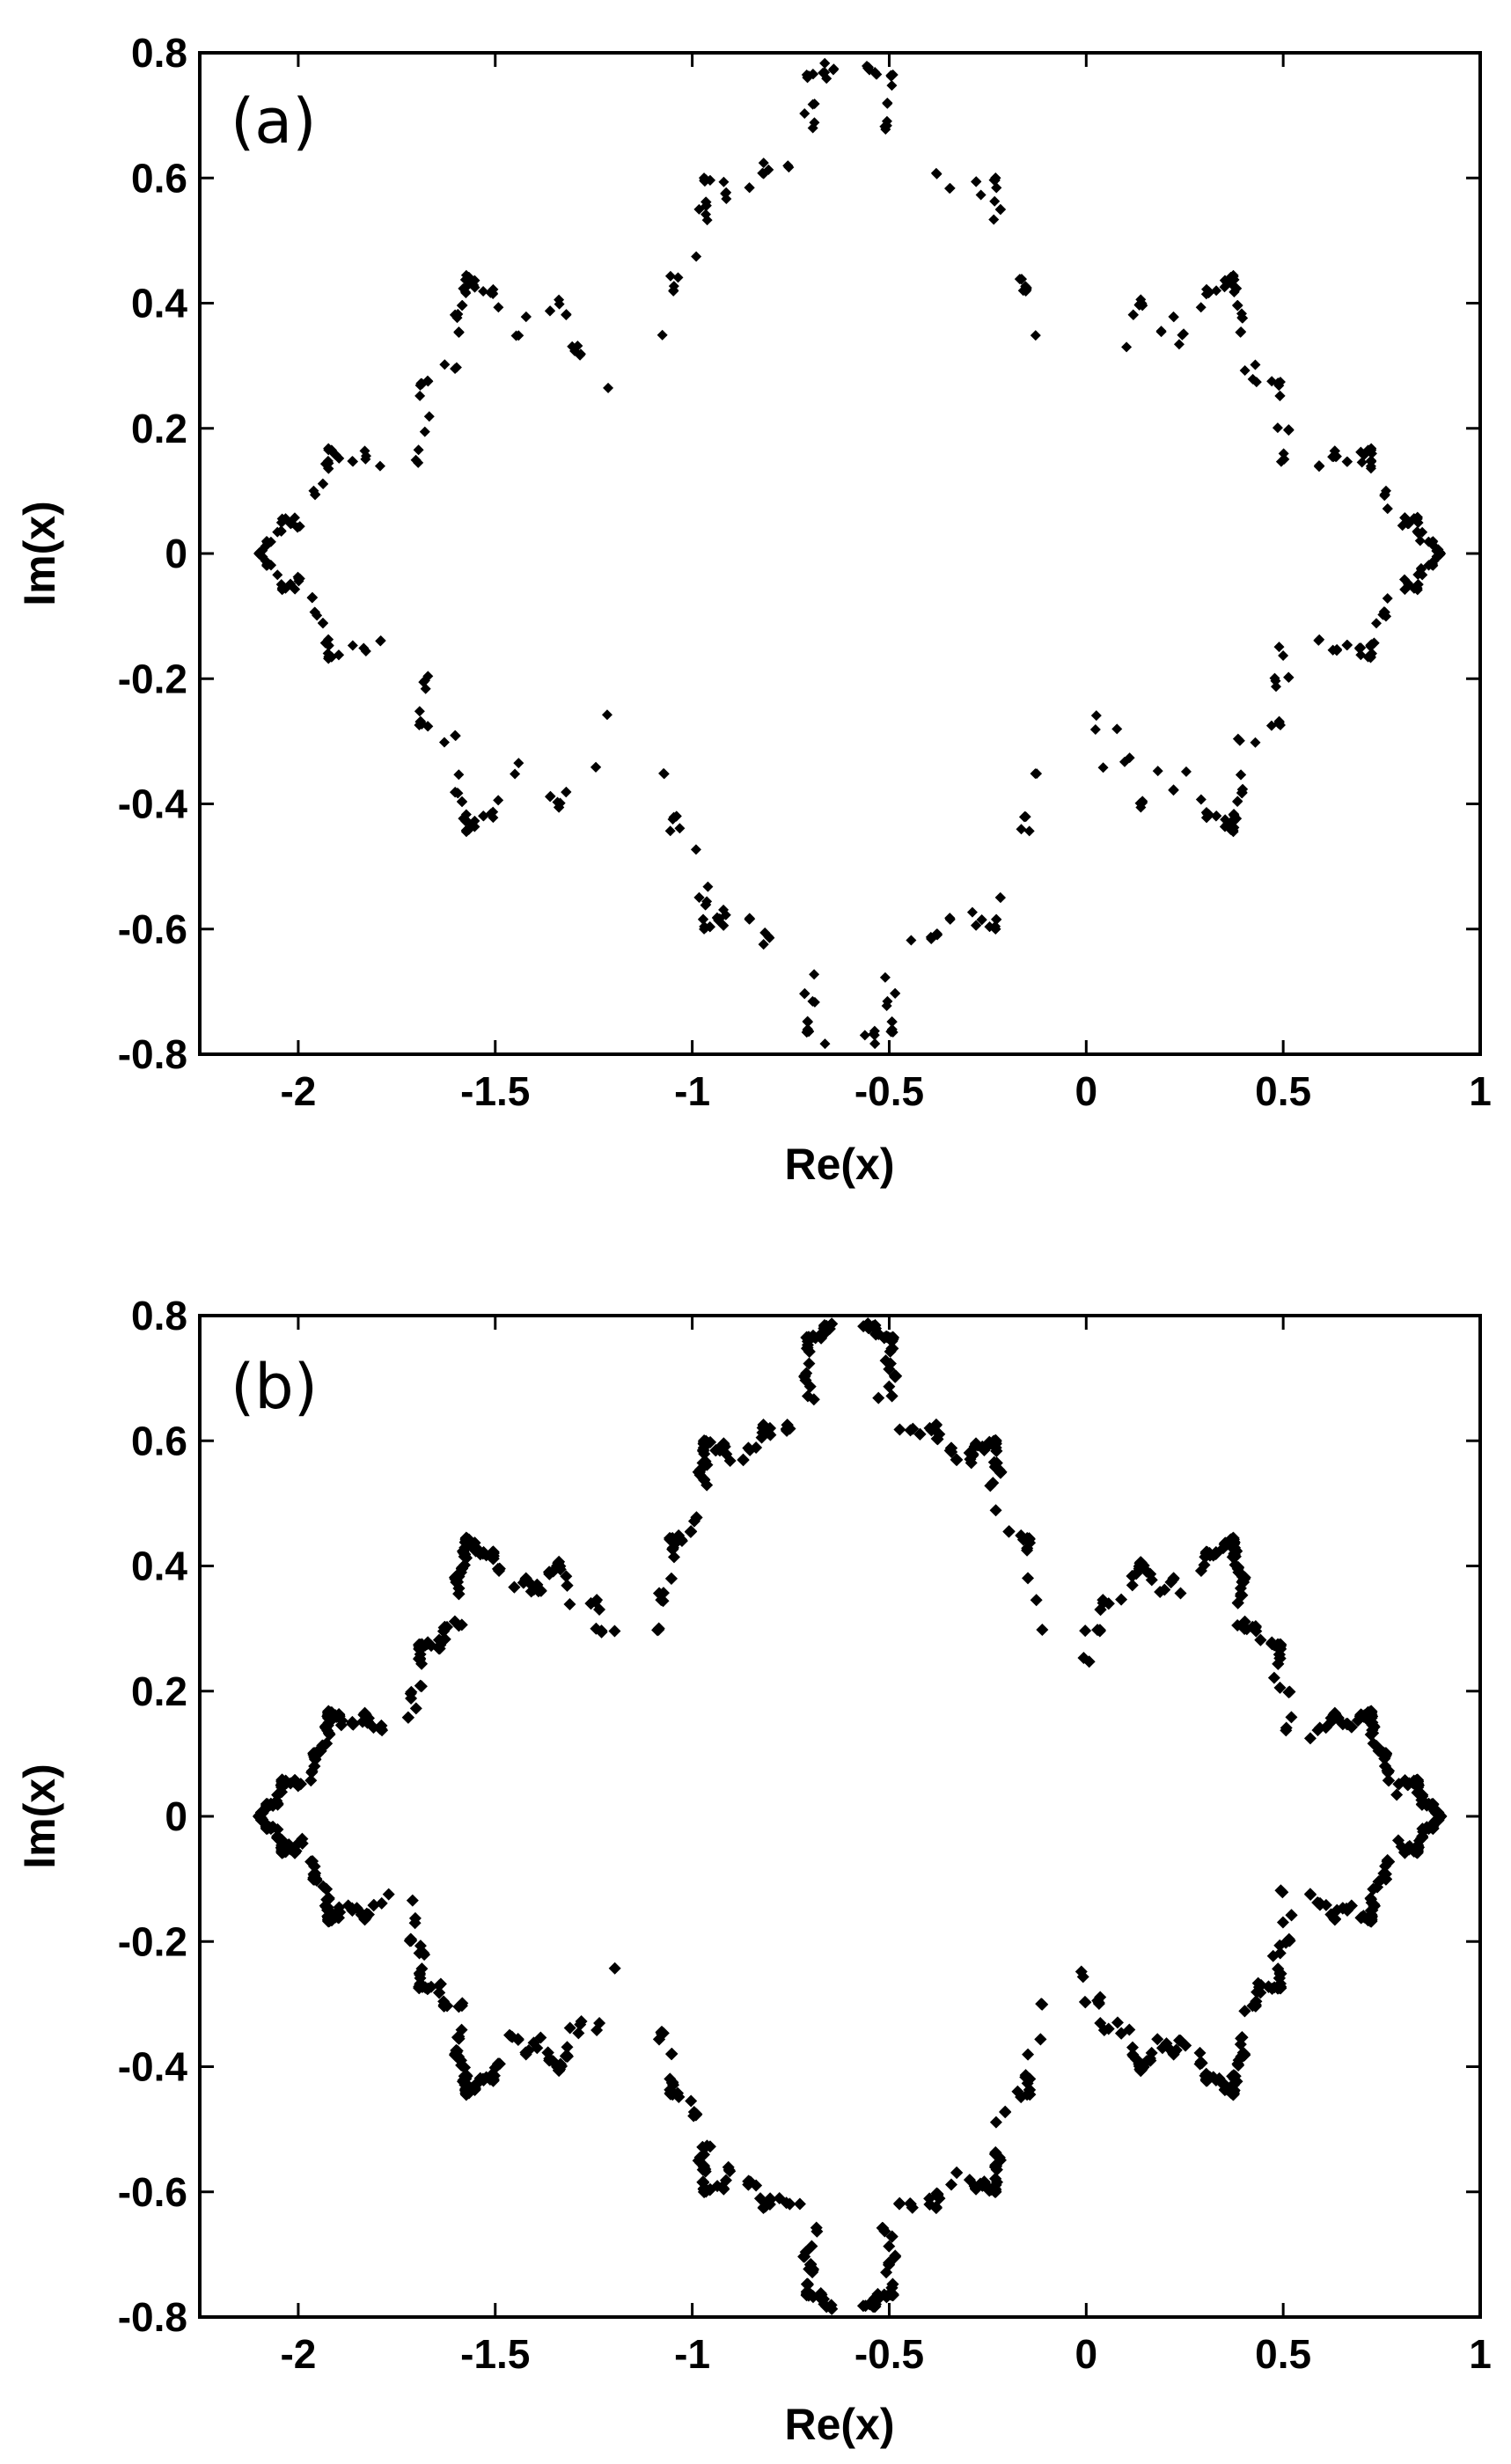 The width and height of the screenshot is (1511, 2464). I want to click on x-tick-label: -0.5, so click(889, 2354).